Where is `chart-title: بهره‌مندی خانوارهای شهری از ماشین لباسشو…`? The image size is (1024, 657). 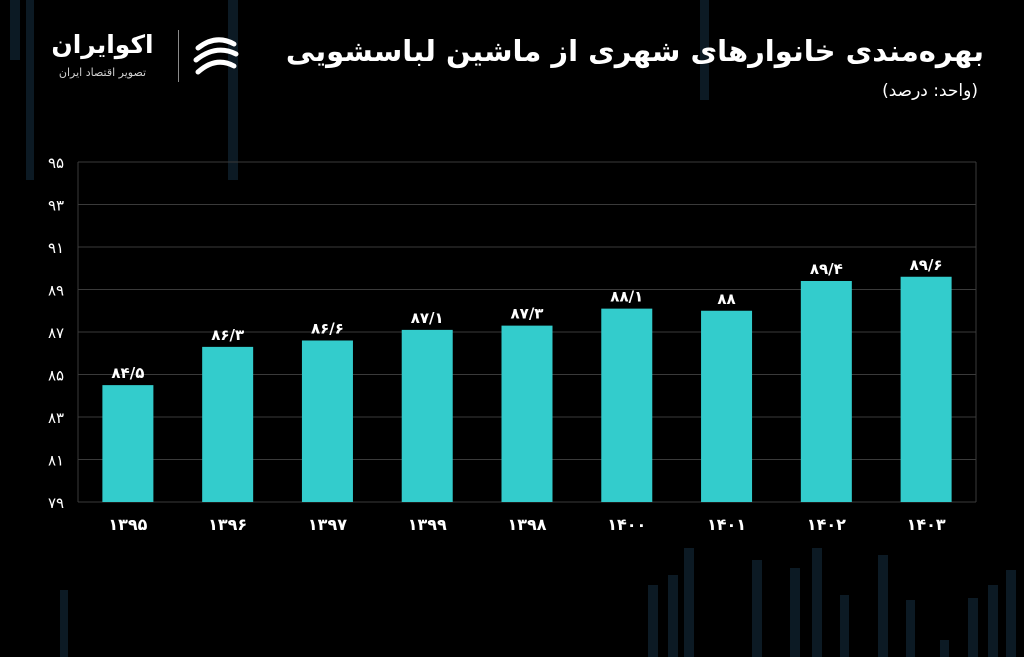
chart-title: بهره‌مندی خانوارهای شهری از ماشین لباسشو… is located at coordinates (634, 51).